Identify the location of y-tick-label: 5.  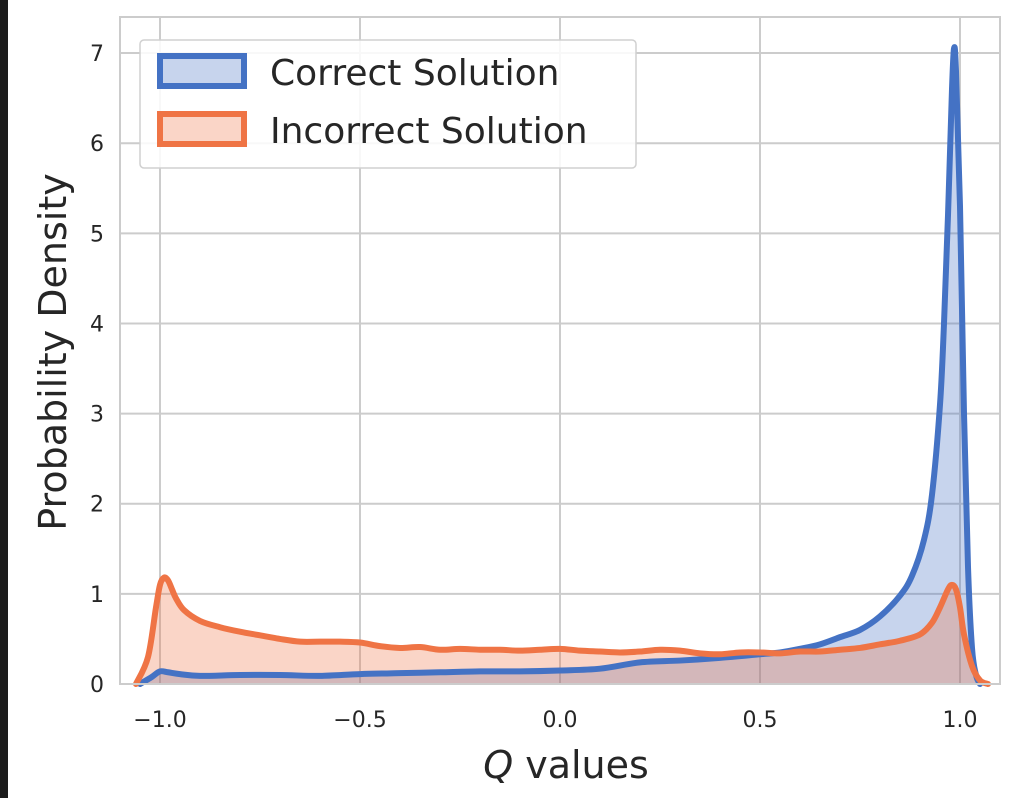
(97, 234).